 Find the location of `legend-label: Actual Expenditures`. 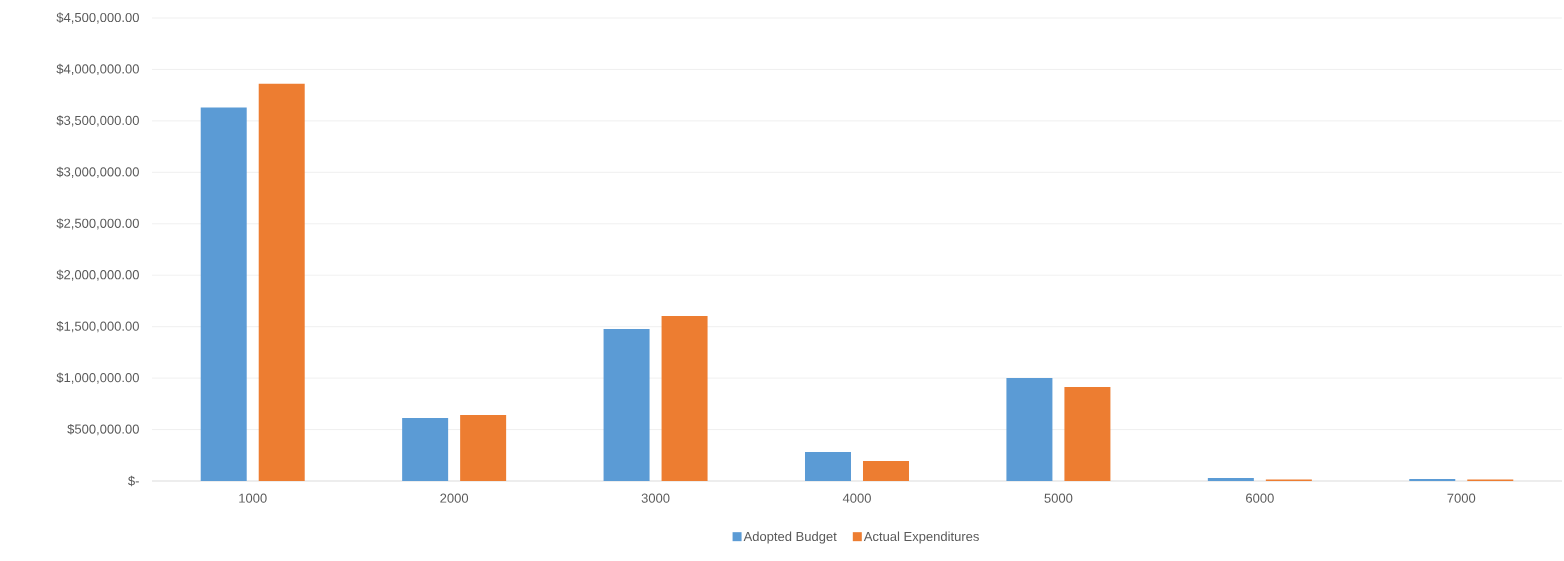

legend-label: Actual Expenditures is located at coordinates (921, 537).